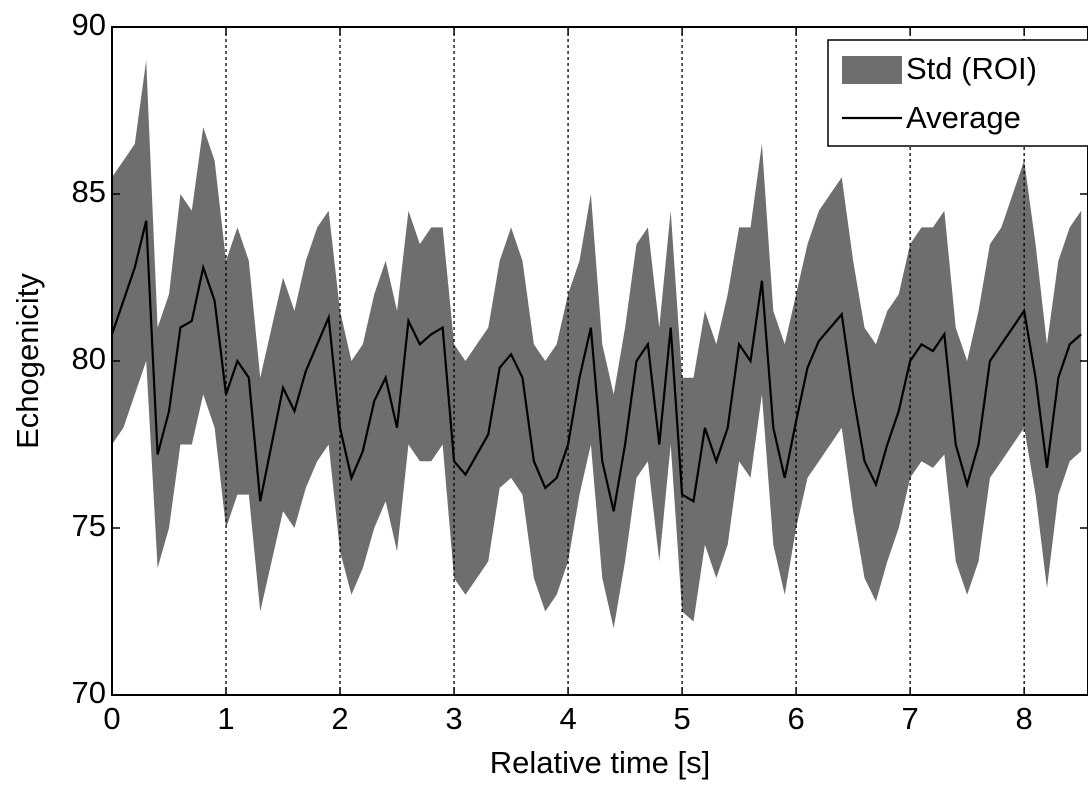  What do you see at coordinates (225, 718) in the screenshot?
I see `x-tick-label: 1` at bounding box center [225, 718].